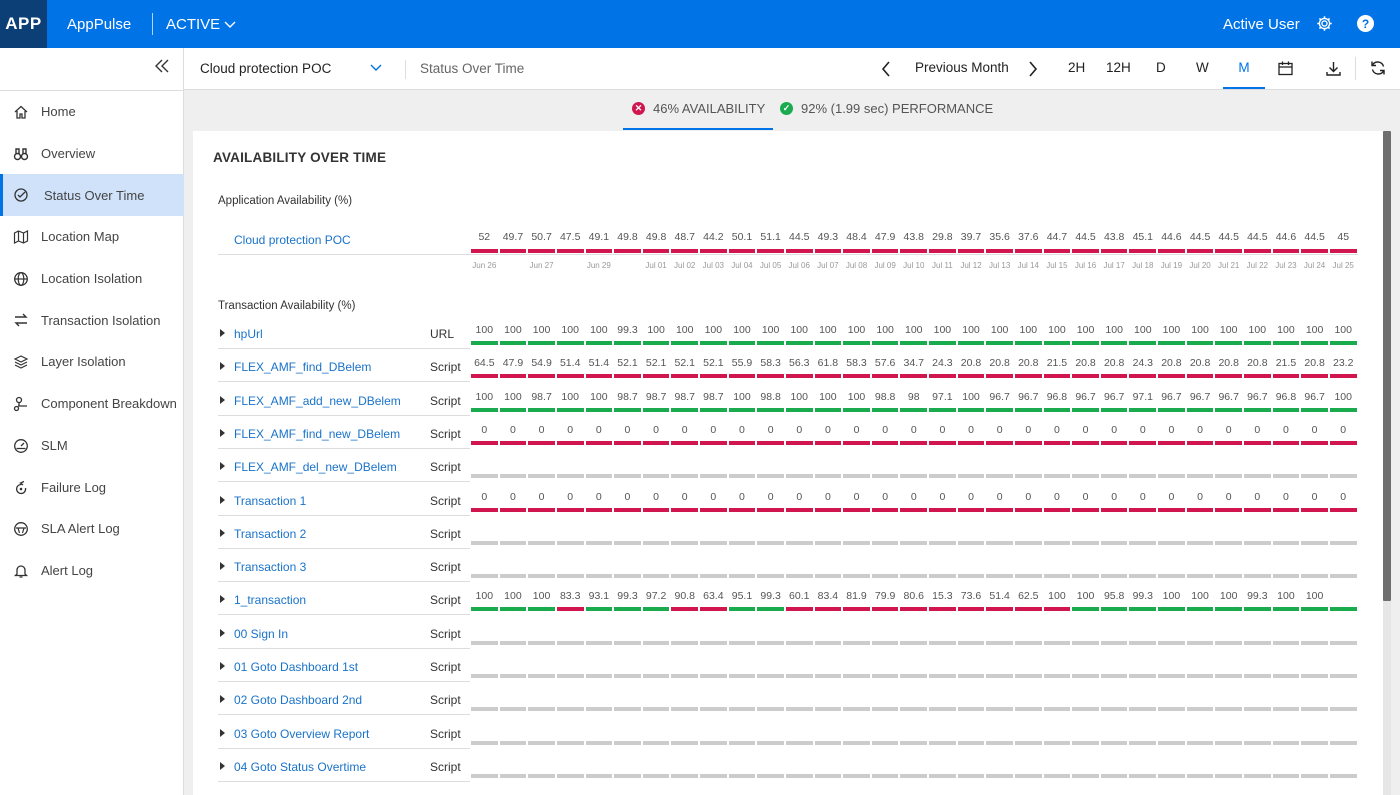 The width and height of the screenshot is (1400, 795). What do you see at coordinates (23, 24) in the screenshot?
I see `brand-logo: APP` at bounding box center [23, 24].